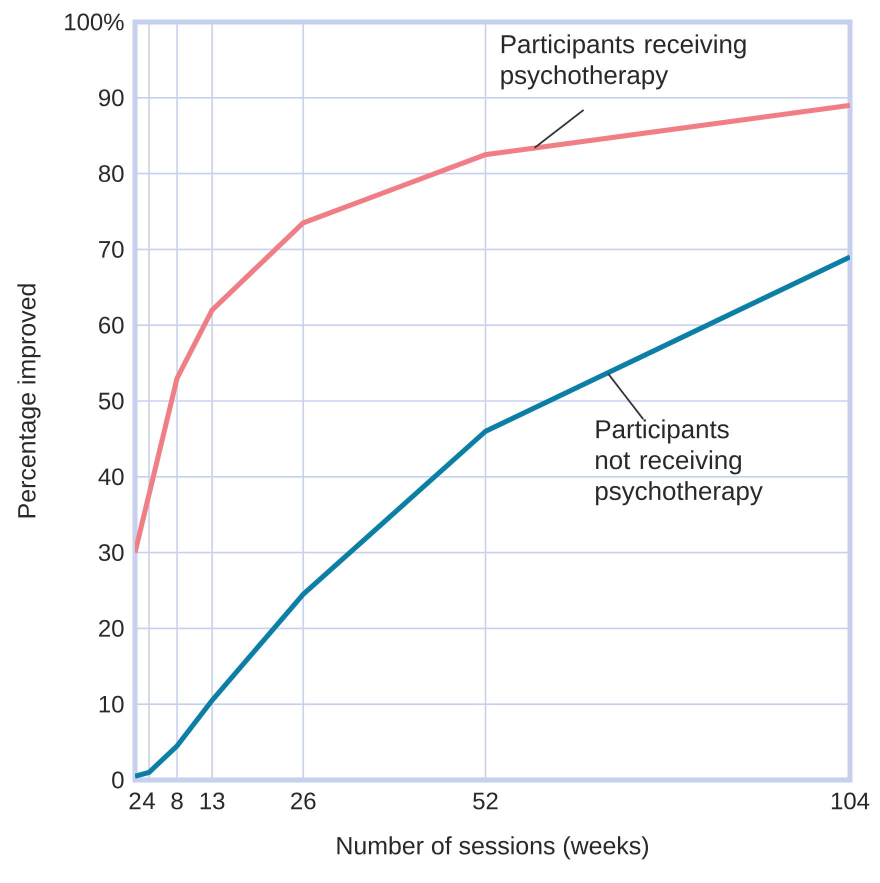 This screenshot has height=883, width=880. I want to click on y-tick-label: 50, so click(111, 401).